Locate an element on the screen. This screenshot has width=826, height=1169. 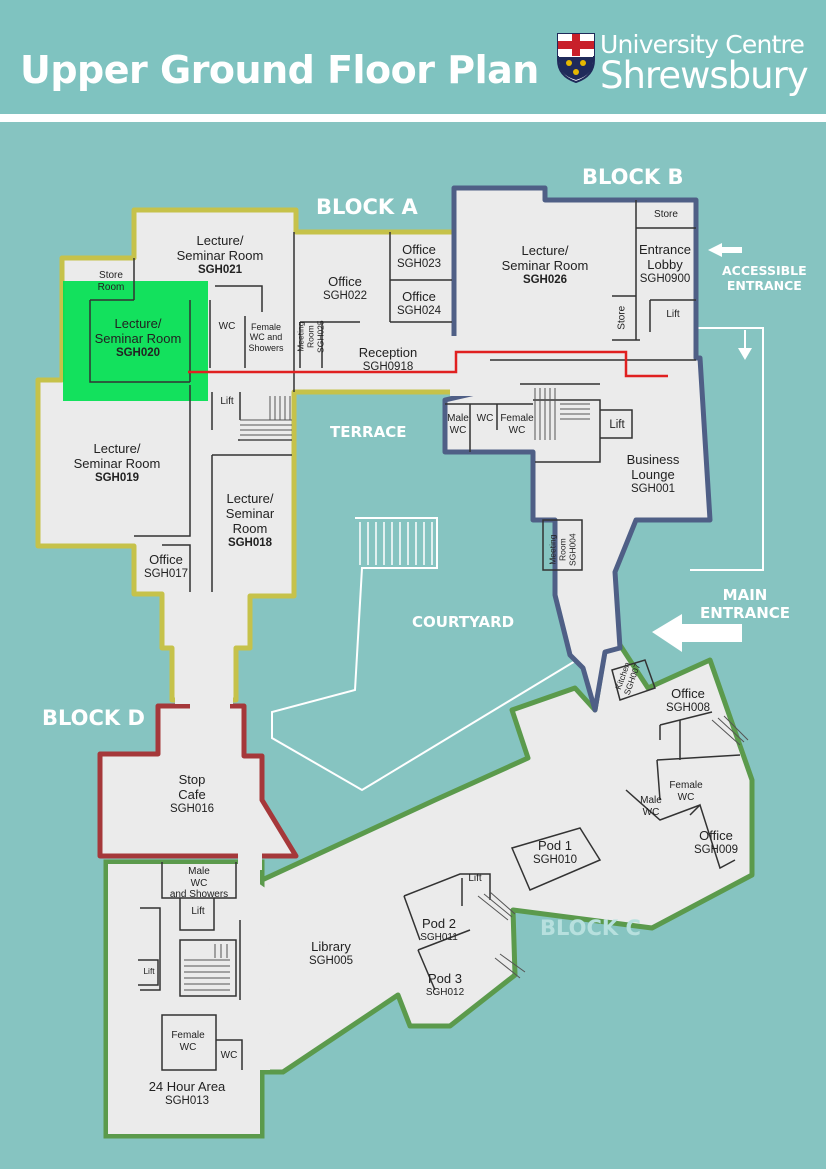
block-b-label: BLOCK B is located at coordinates (633, 177).